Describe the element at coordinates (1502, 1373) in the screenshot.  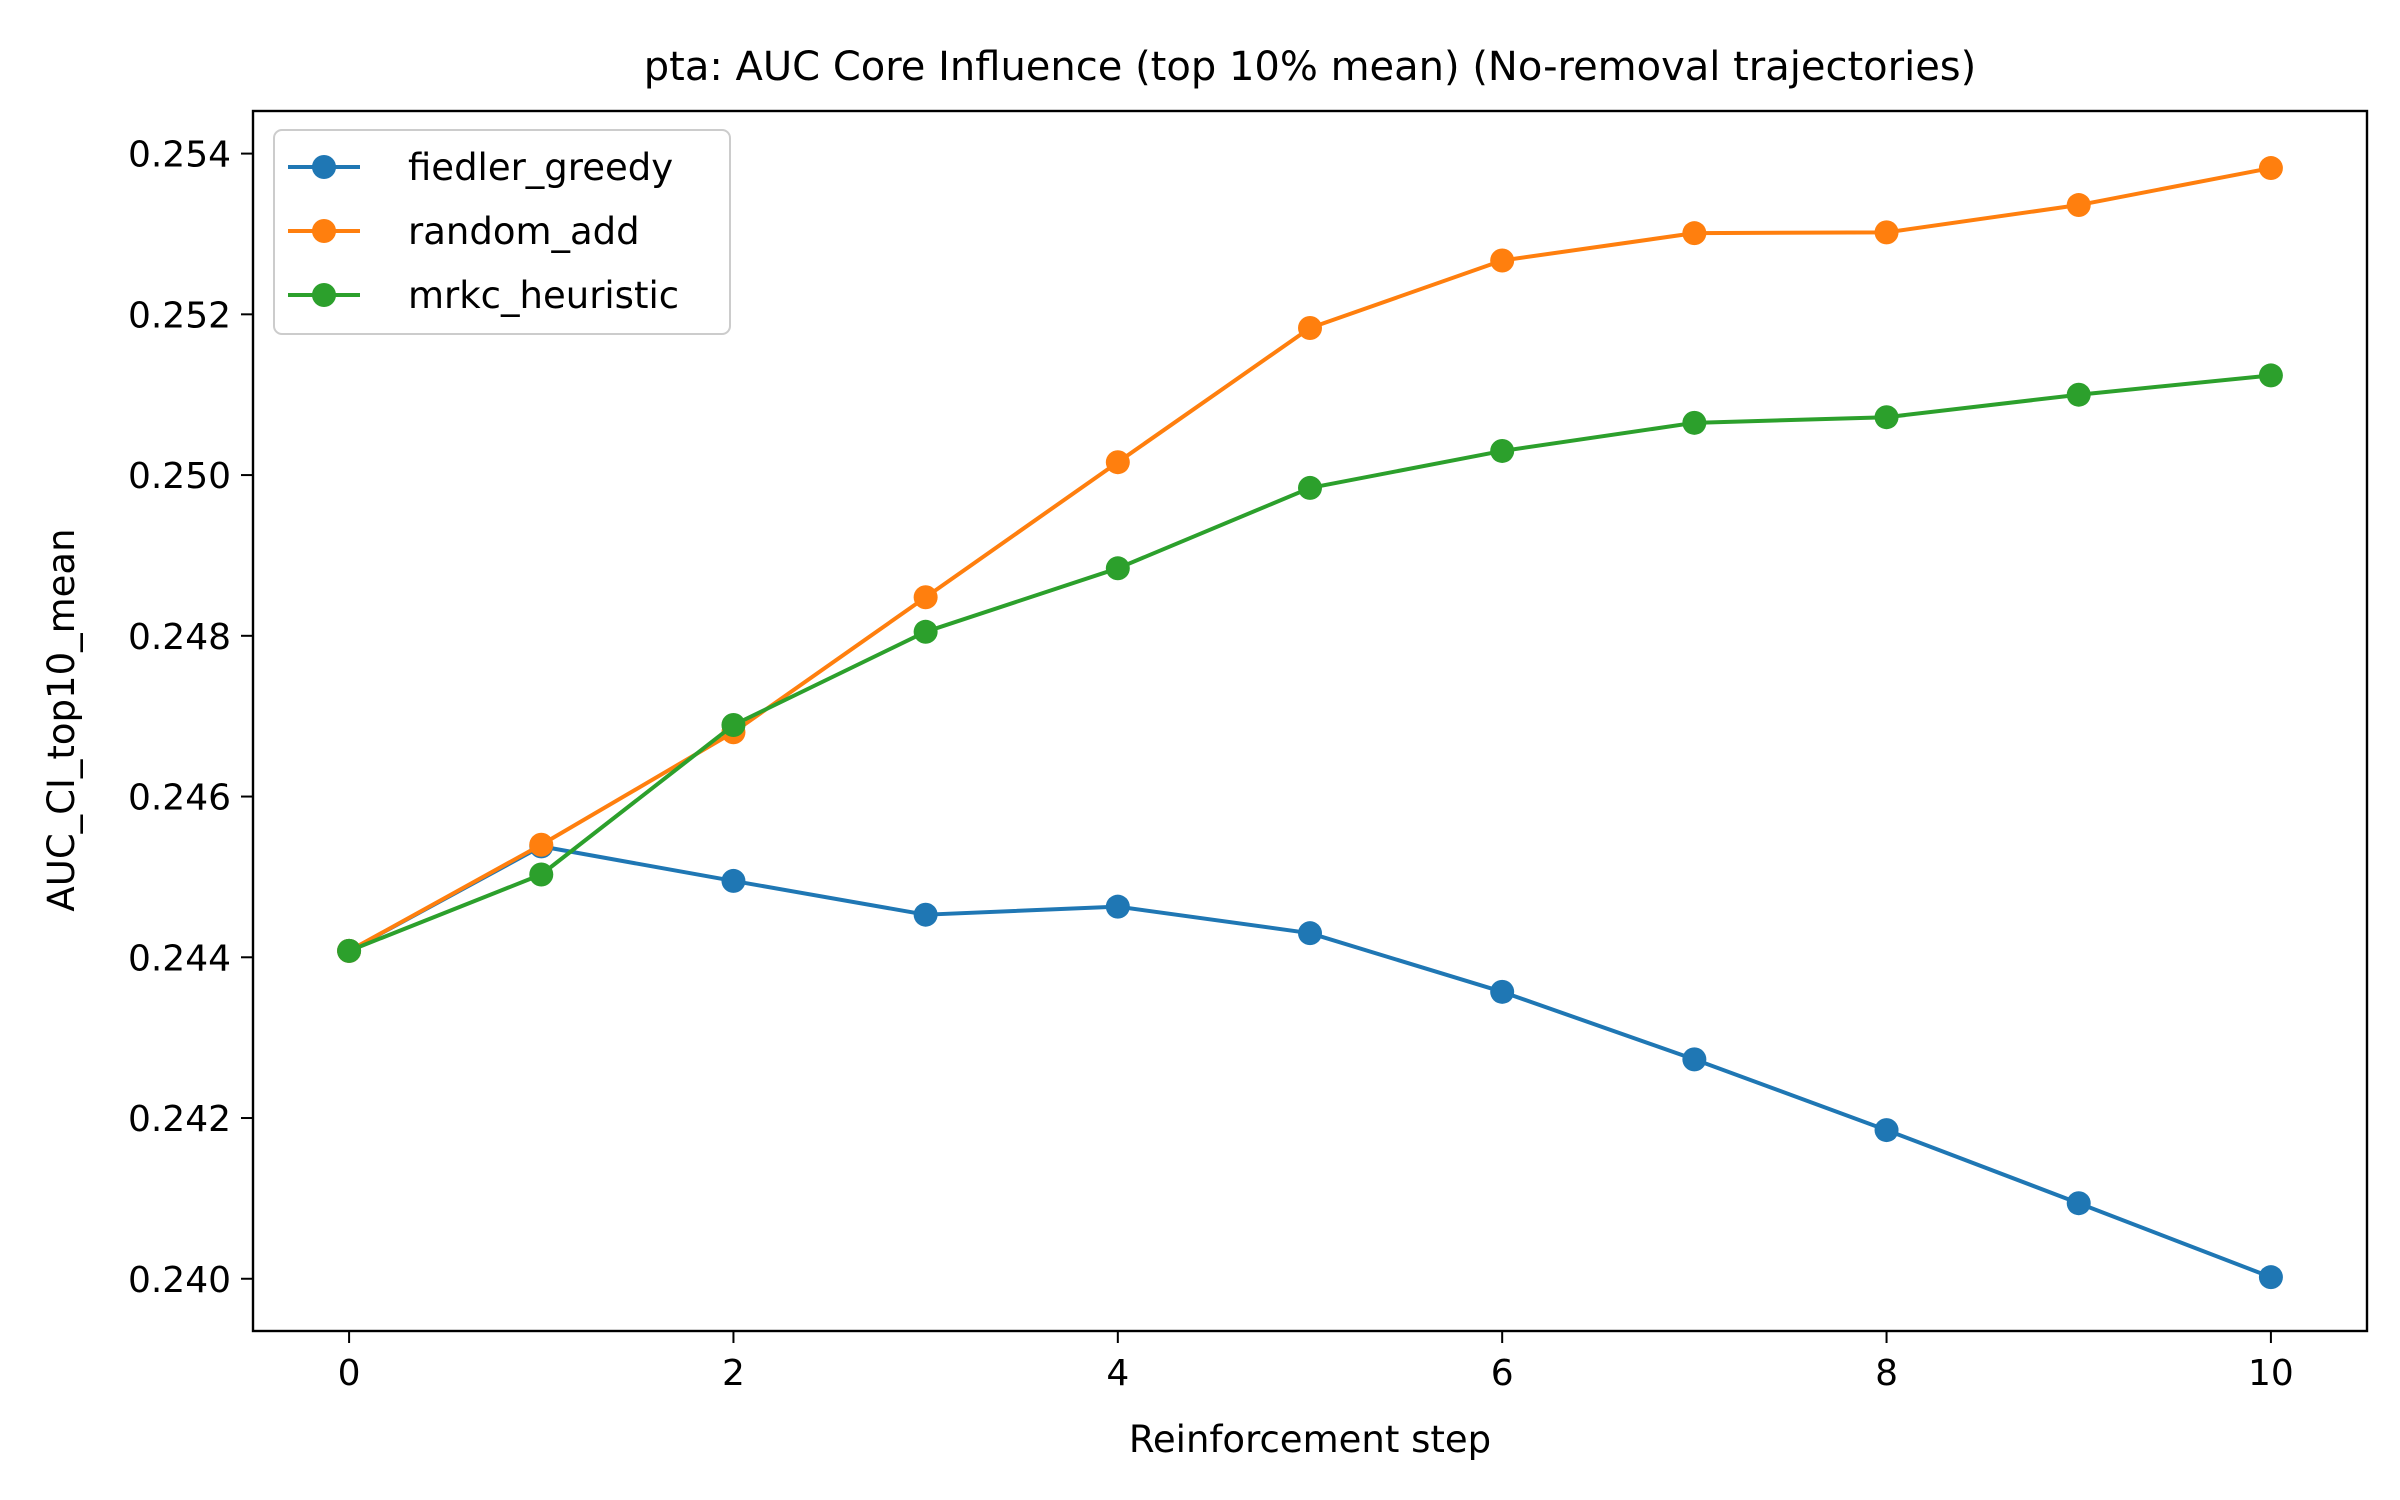
I see `x-tick-label: 6` at that location.